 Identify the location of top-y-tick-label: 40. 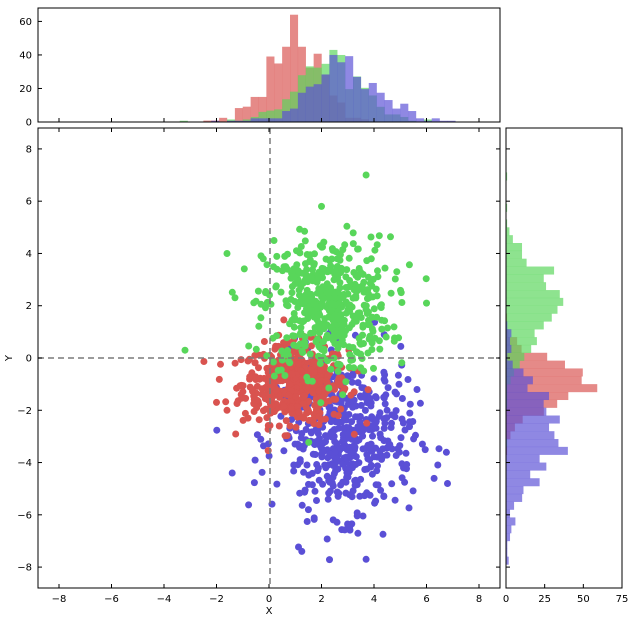
(25, 55).